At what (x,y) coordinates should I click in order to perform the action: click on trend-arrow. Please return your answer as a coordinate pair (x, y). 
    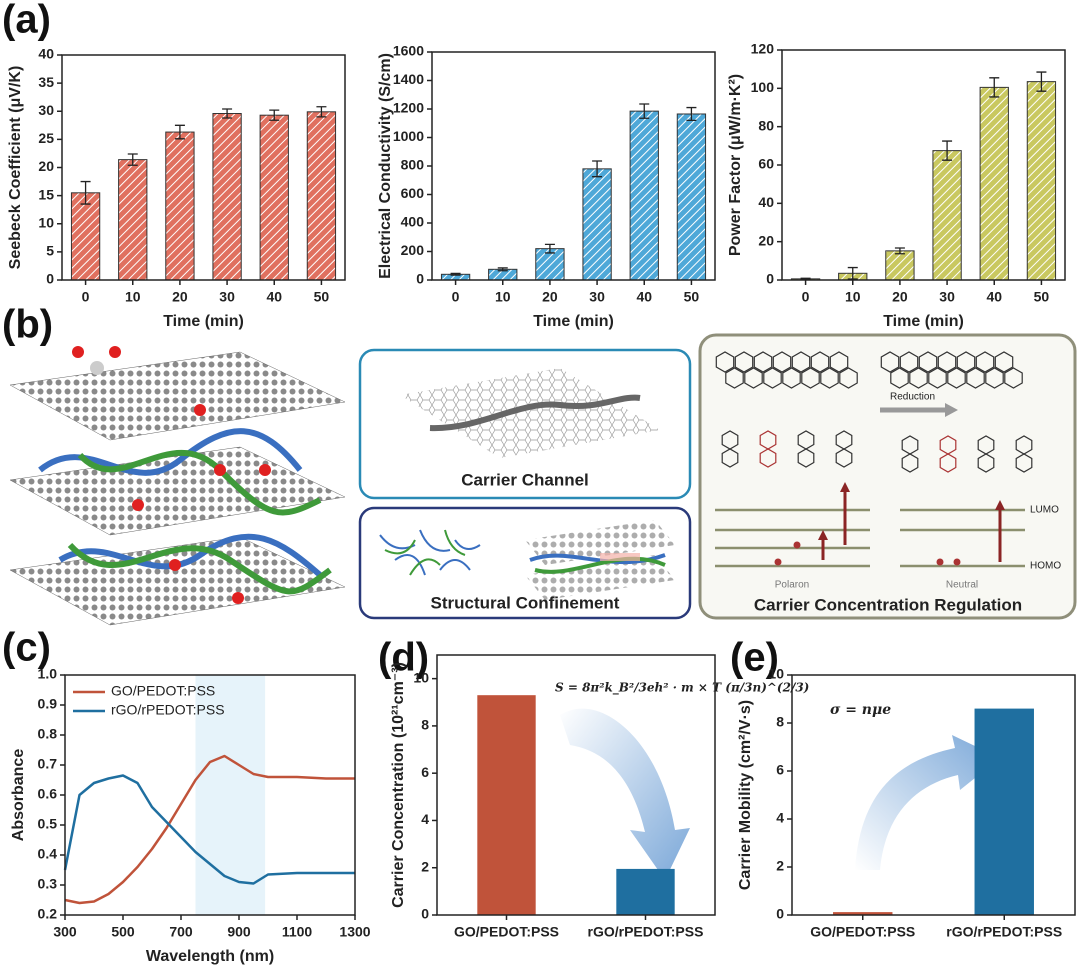
    Looking at the image, I should click on (927, 802).